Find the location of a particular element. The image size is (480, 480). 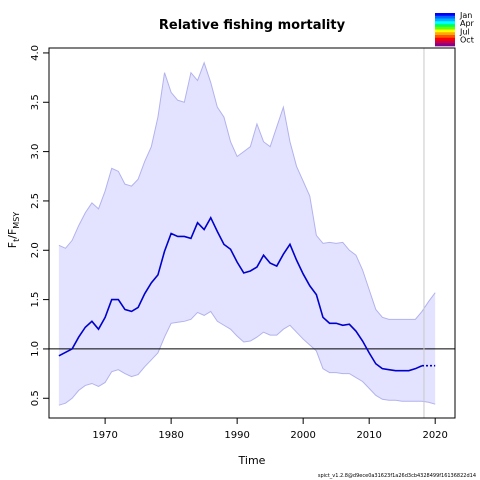

x-tick-label: 2000 is located at coordinates (302, 435).